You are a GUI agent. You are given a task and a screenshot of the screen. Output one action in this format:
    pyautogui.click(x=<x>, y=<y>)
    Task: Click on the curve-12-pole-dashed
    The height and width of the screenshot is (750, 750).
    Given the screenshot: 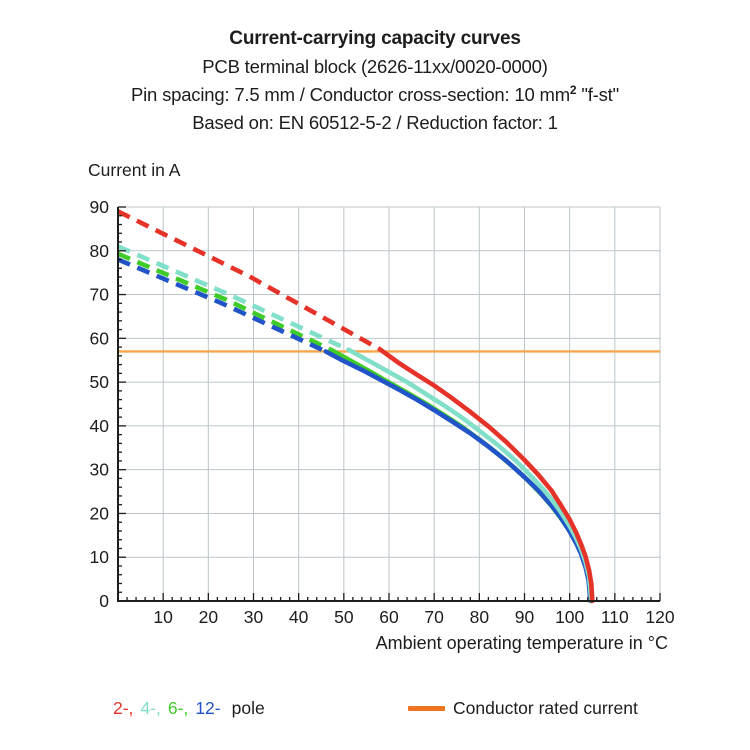 What is the action you would take?
    pyautogui.click(x=222, y=305)
    